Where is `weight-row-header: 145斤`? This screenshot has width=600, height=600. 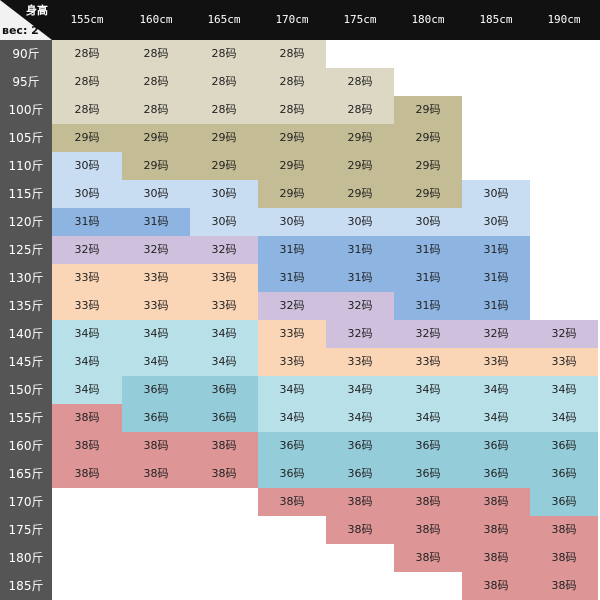
weight-row-header: 145斤 is located at coordinates (26, 362).